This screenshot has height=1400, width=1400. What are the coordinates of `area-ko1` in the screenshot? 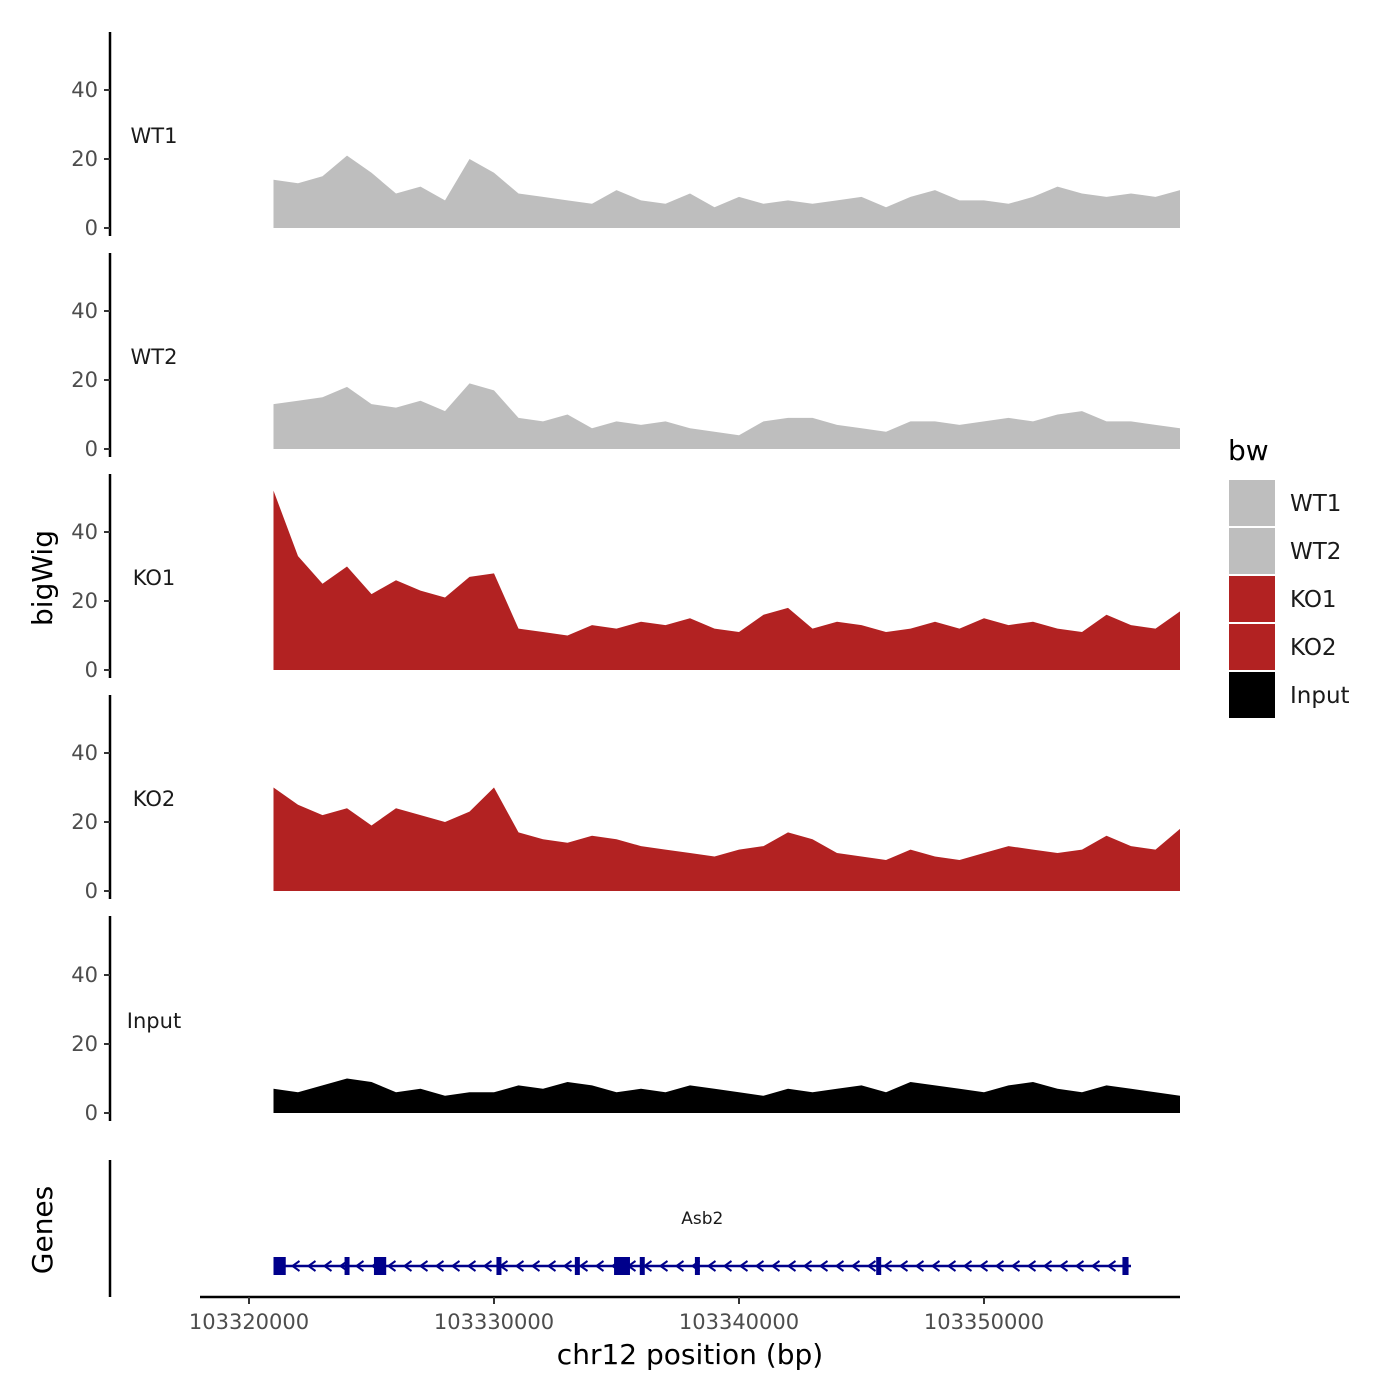 It's located at (726, 580).